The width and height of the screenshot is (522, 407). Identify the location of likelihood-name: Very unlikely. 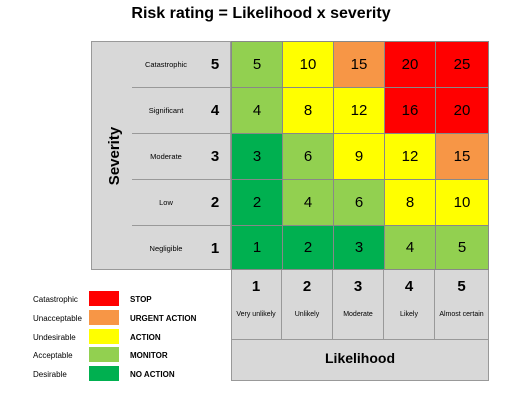
(256, 314).